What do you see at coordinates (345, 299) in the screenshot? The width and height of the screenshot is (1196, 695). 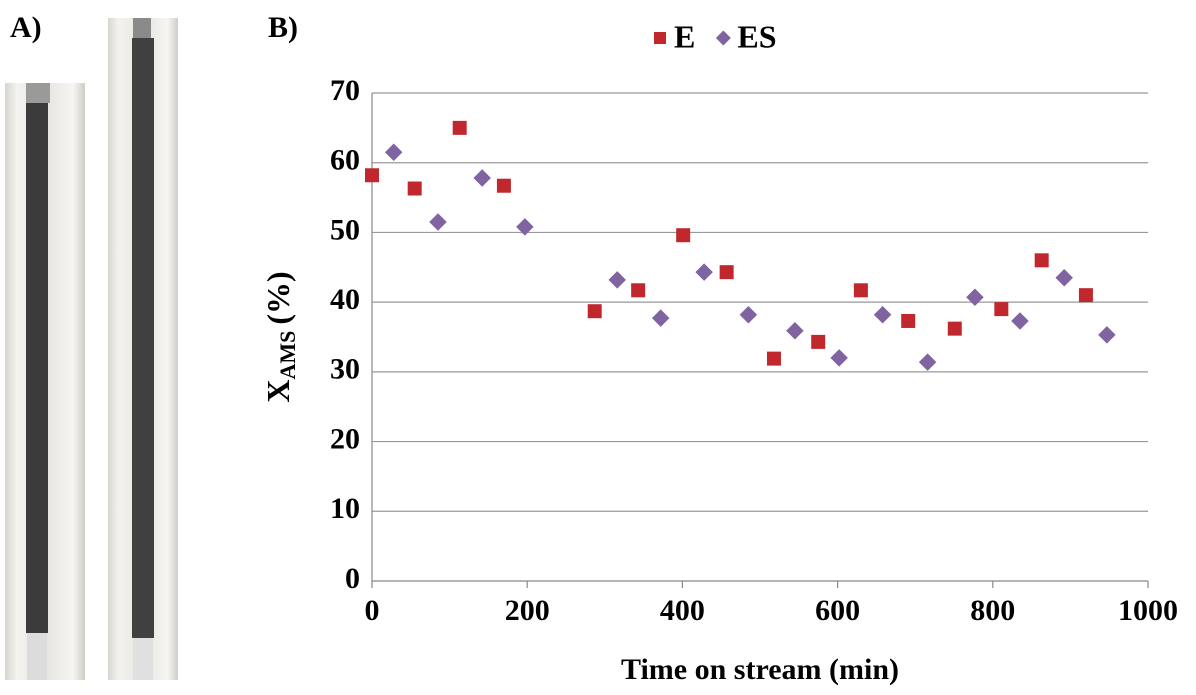 I see `y-tick-label: 40` at bounding box center [345, 299].